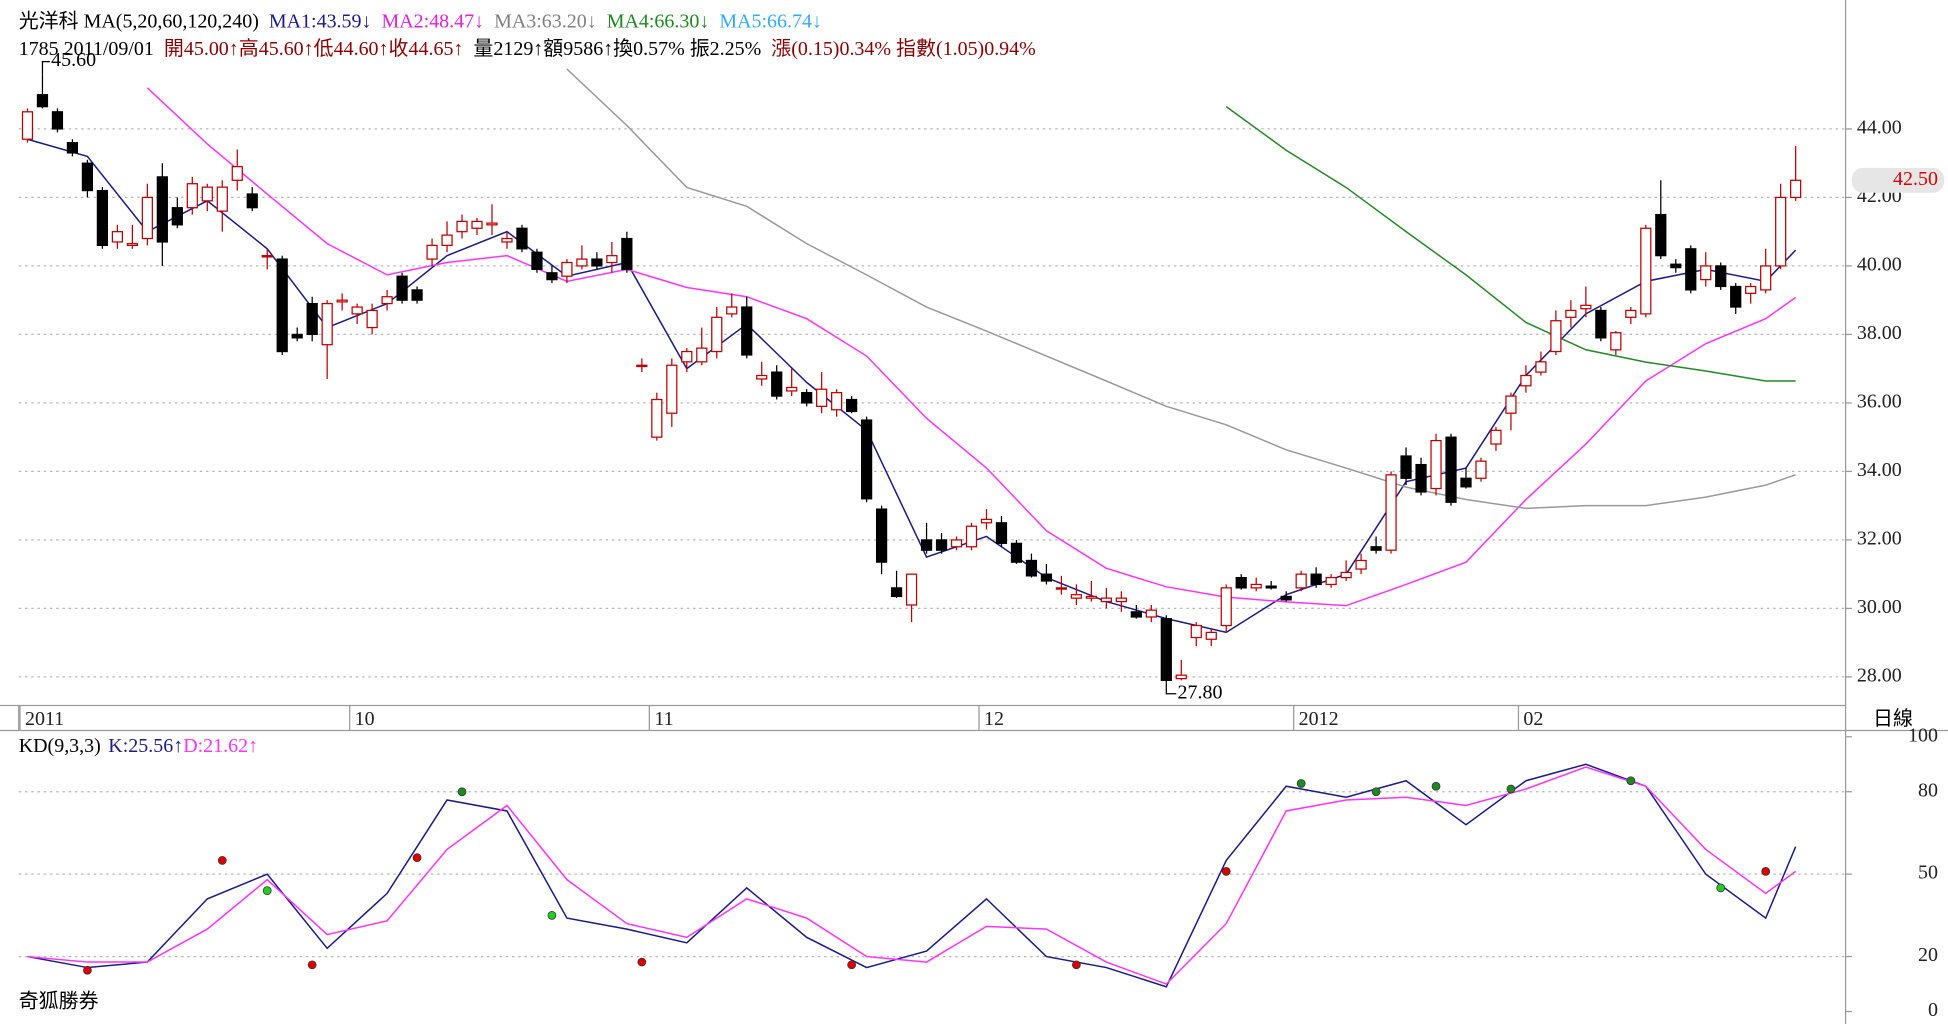 The image size is (1948, 1025). I want to click on header-item: MA3:63.20↓, so click(545, 21).